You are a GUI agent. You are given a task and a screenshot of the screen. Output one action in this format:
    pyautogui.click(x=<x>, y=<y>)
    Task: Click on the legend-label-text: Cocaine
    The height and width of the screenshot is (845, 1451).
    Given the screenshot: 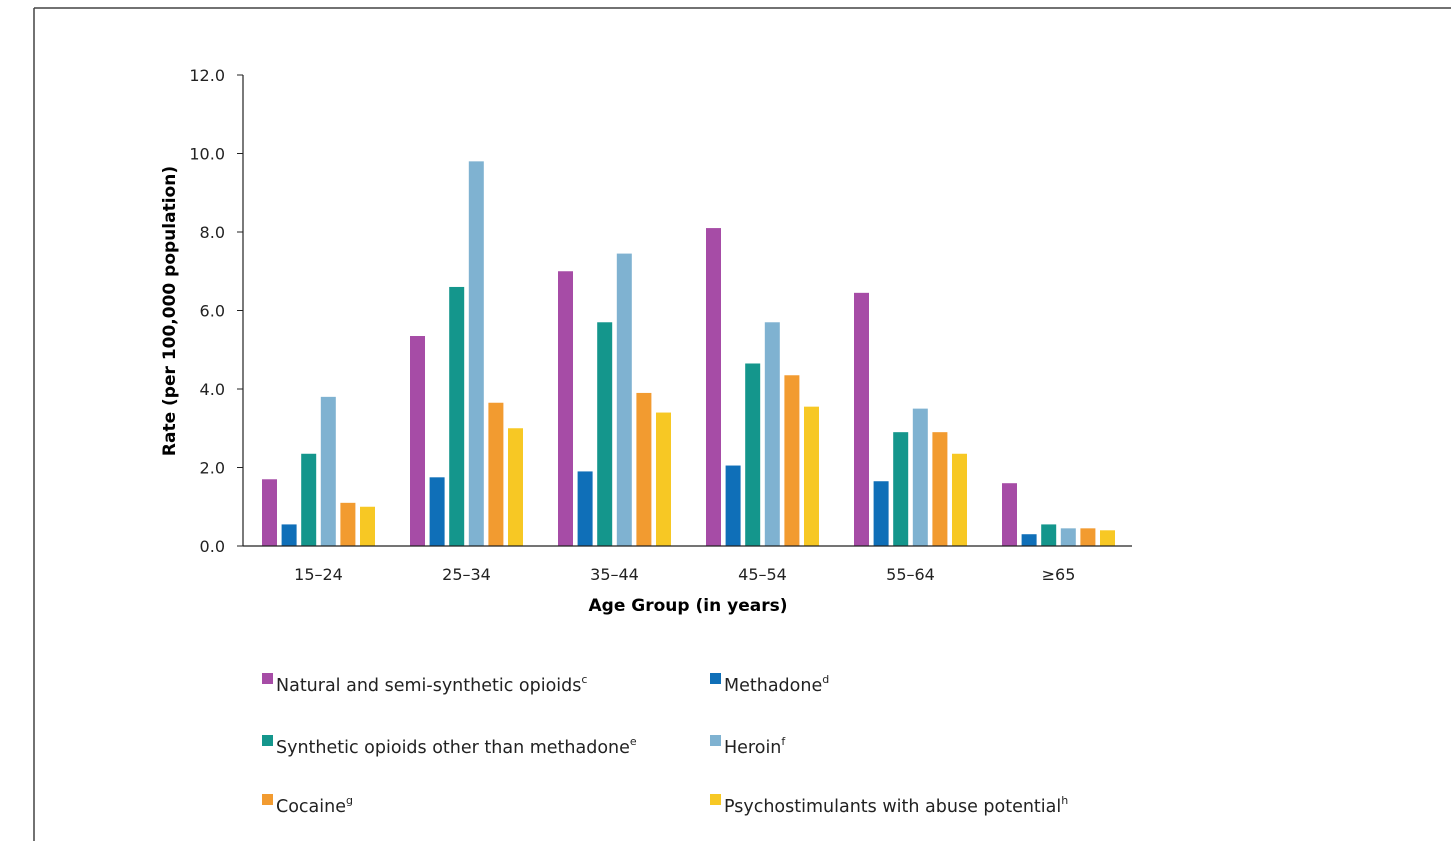 What is the action you would take?
    pyautogui.click(x=311, y=807)
    